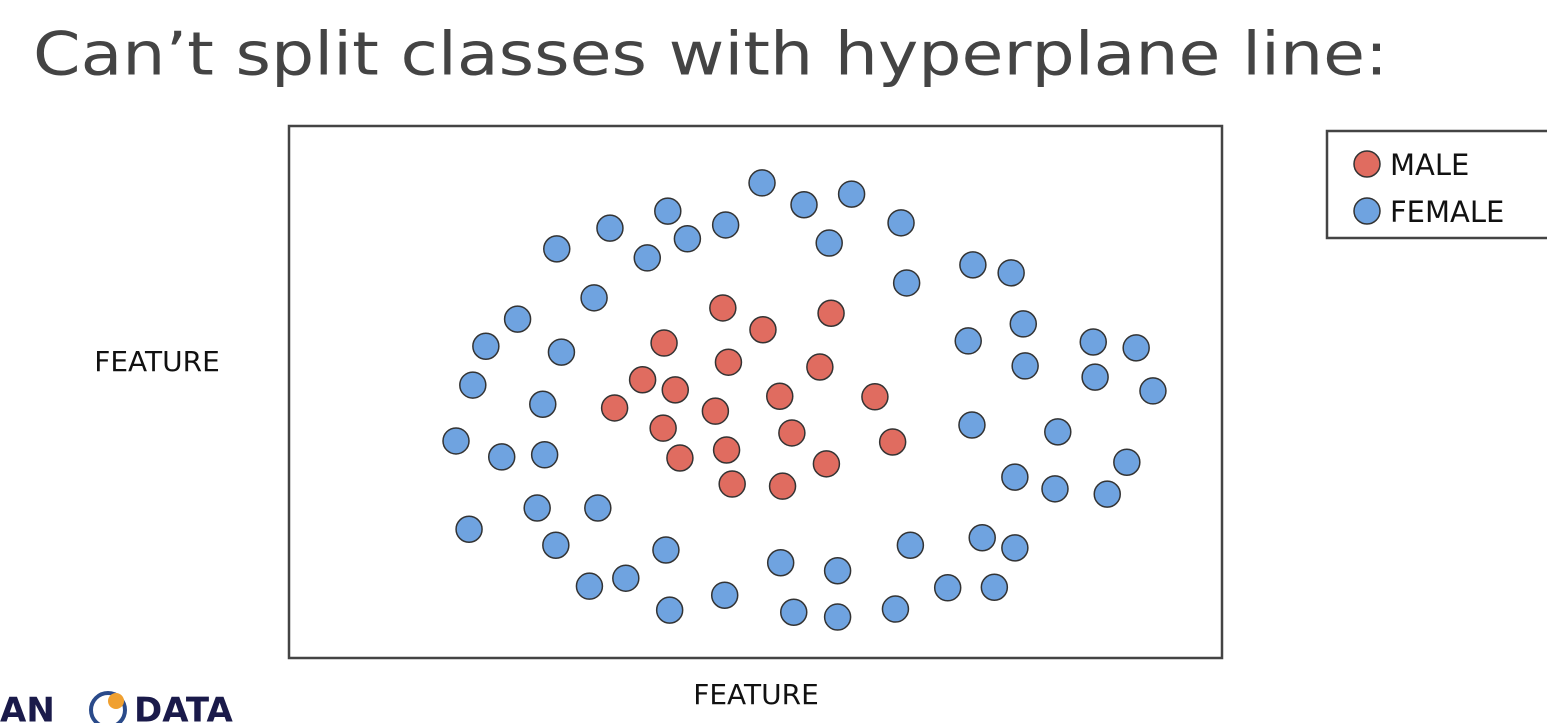 Image resolution: width=1547 pixels, height=723 pixels. Describe the element at coordinates (183, 707) in the screenshot. I see `logo-text: DATA` at that location.